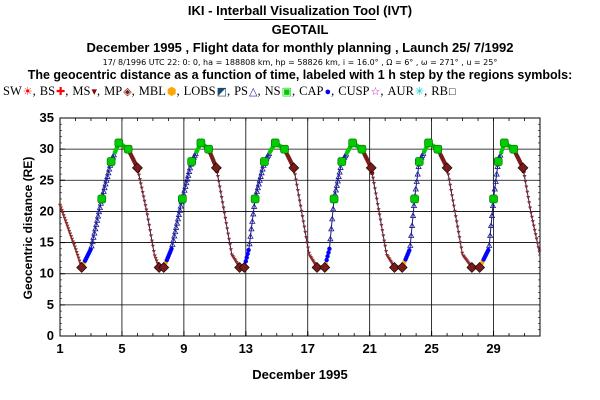 Image resolution: width=600 pixels, height=400 pixels. I want to click on legend-symbol-icon: □, so click(452, 92).